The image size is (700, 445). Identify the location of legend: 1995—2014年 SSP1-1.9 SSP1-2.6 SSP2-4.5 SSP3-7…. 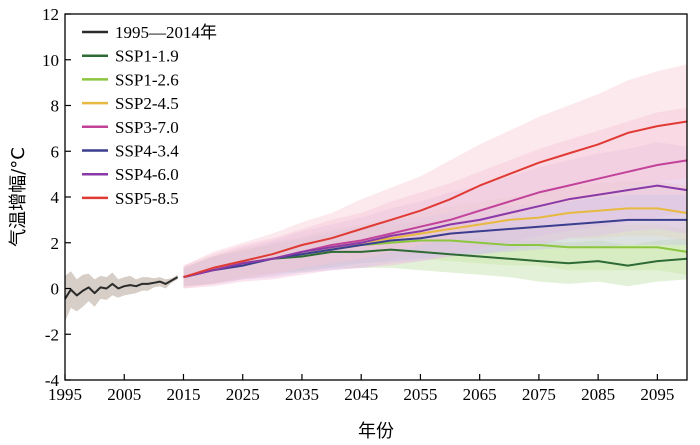
(149, 115).